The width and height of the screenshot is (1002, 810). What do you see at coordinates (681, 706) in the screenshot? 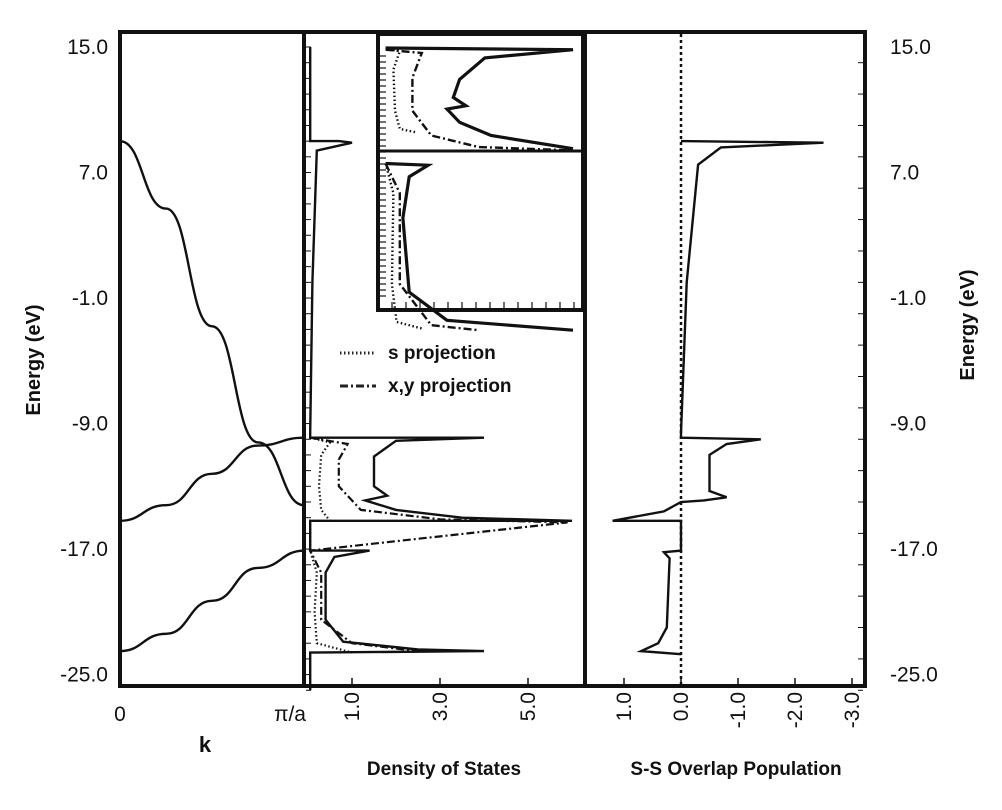
I see `overlap-x-tick-label: 0.0` at bounding box center [681, 706].